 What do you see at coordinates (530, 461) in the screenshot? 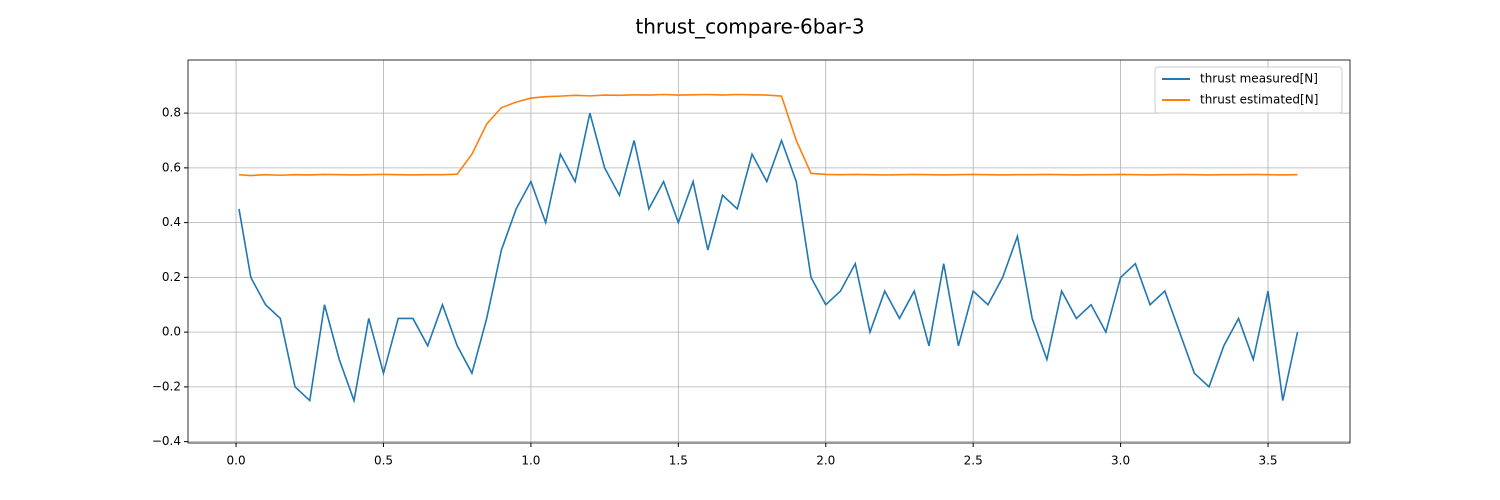
I see `x-tick-label: 1.0` at bounding box center [530, 461].